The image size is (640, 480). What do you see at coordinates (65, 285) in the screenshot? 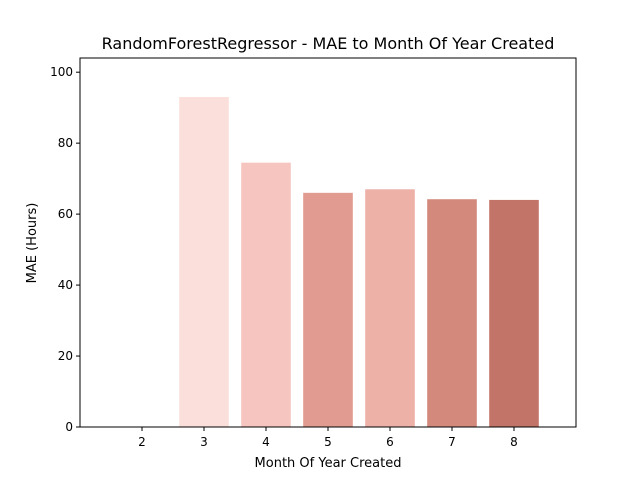
I see `y-tick-label: 40` at bounding box center [65, 285].